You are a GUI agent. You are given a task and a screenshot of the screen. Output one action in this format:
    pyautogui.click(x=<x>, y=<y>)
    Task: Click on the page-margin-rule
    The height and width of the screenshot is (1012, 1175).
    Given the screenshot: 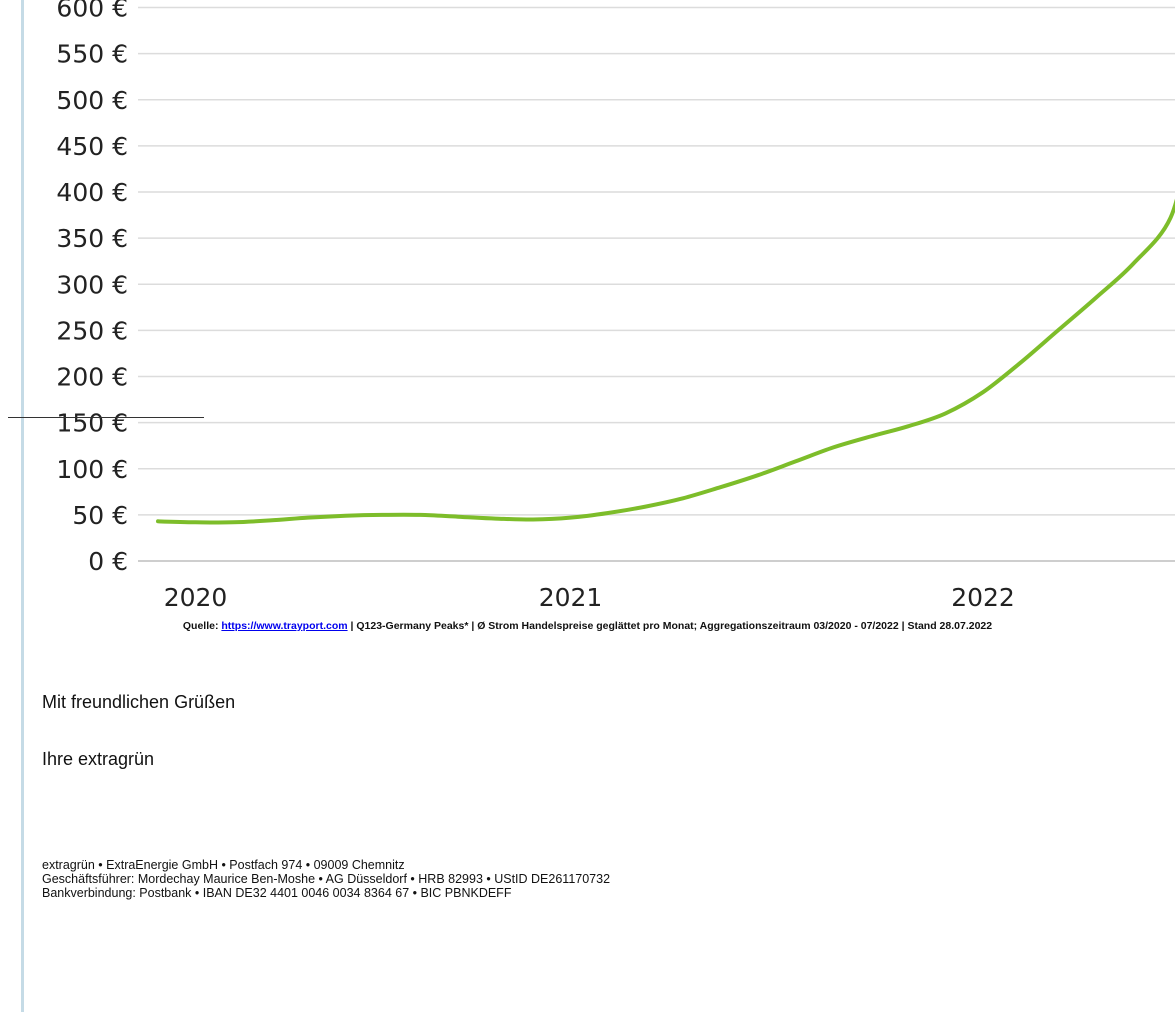 What is the action you would take?
    pyautogui.click(x=22, y=506)
    